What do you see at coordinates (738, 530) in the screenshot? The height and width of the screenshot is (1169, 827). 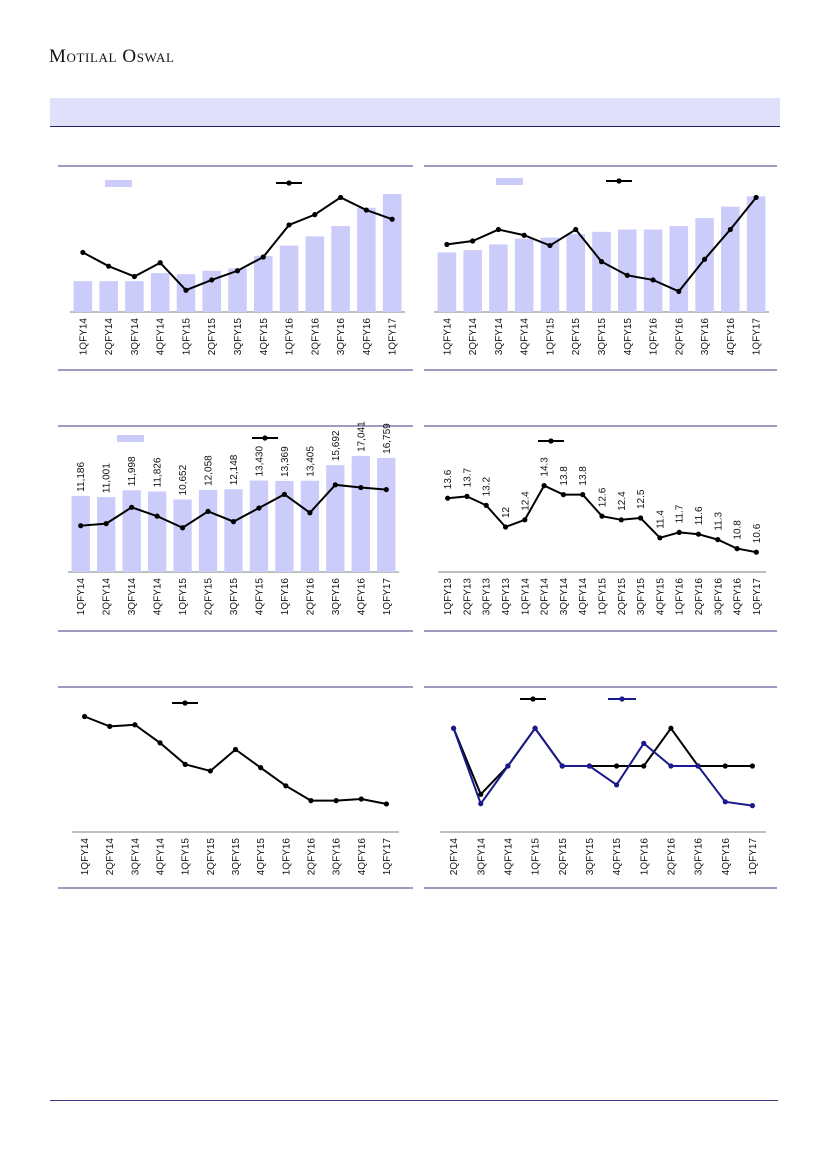 I see `point-data-label: 10.8` at bounding box center [738, 530].